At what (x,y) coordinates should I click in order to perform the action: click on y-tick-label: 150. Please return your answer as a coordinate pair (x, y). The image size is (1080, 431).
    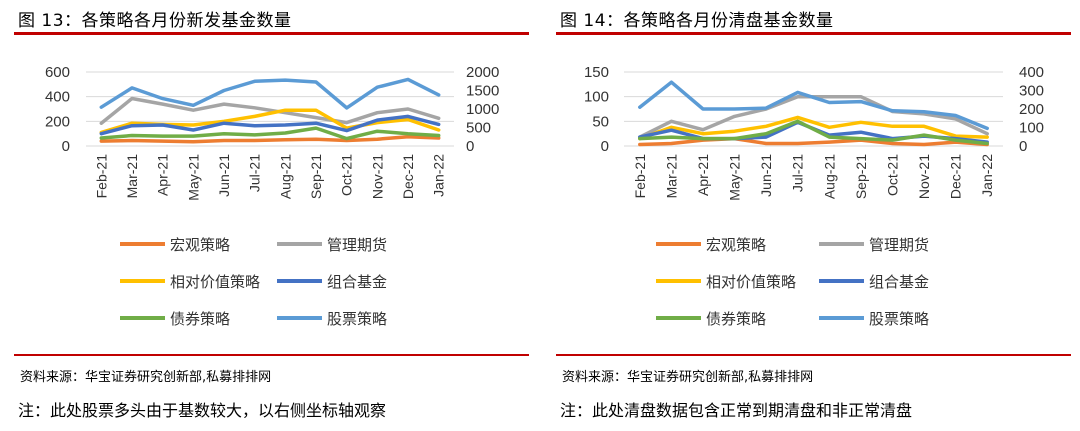
    Looking at the image, I should click on (596, 72).